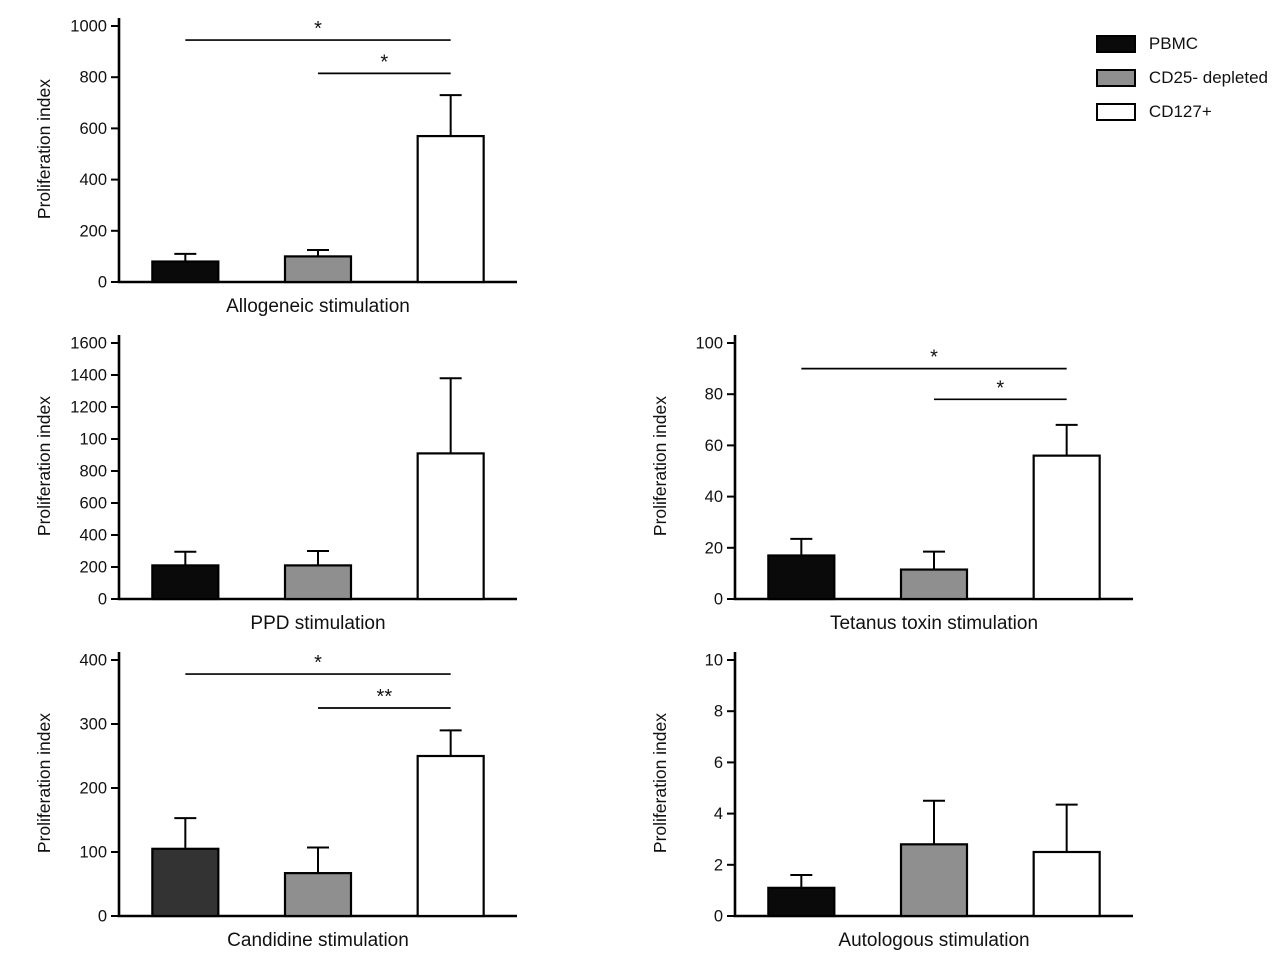 This screenshot has width=1280, height=976. I want to click on y-tick-label: 1600, so click(88, 343).